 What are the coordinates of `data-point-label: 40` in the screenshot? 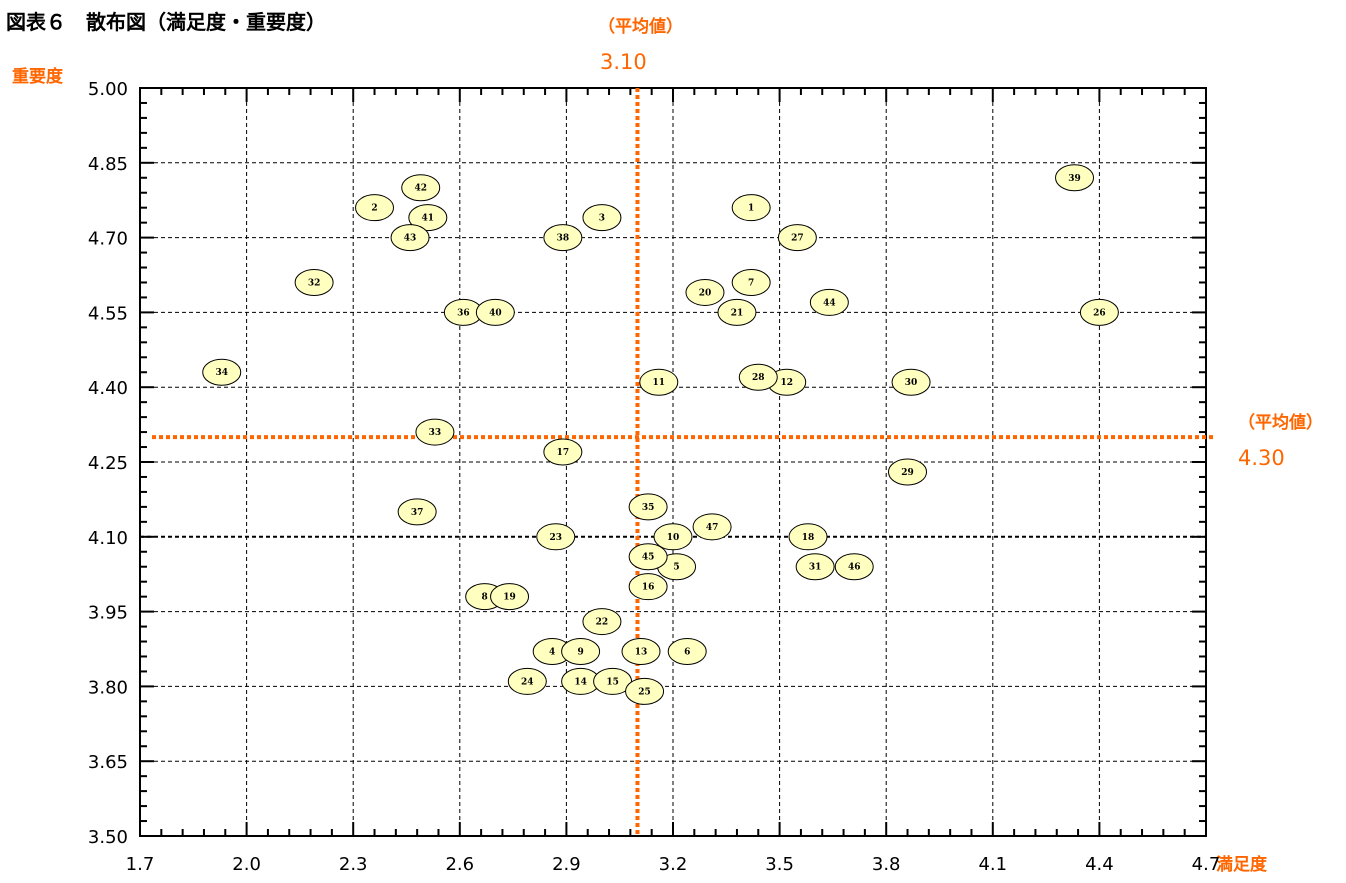 It's located at (495, 313).